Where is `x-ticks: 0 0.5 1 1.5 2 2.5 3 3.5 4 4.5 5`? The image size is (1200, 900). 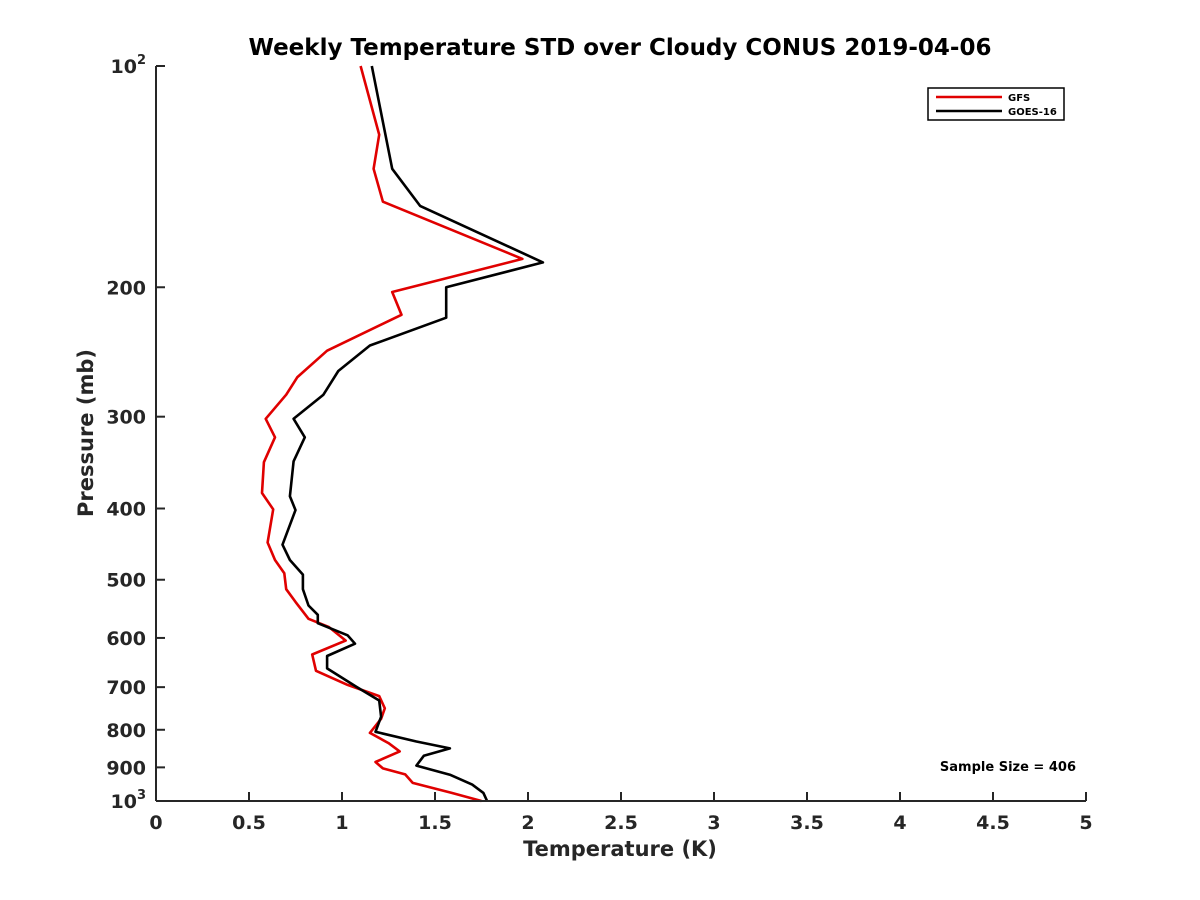 x-ticks: 0 0.5 1 1.5 2 2.5 3 3.5 4 4.5 5 is located at coordinates (621, 813).